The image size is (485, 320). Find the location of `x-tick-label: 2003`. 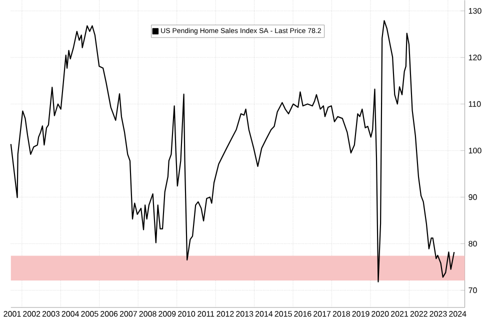

x-tick-label: 2003 is located at coordinates (51, 314).